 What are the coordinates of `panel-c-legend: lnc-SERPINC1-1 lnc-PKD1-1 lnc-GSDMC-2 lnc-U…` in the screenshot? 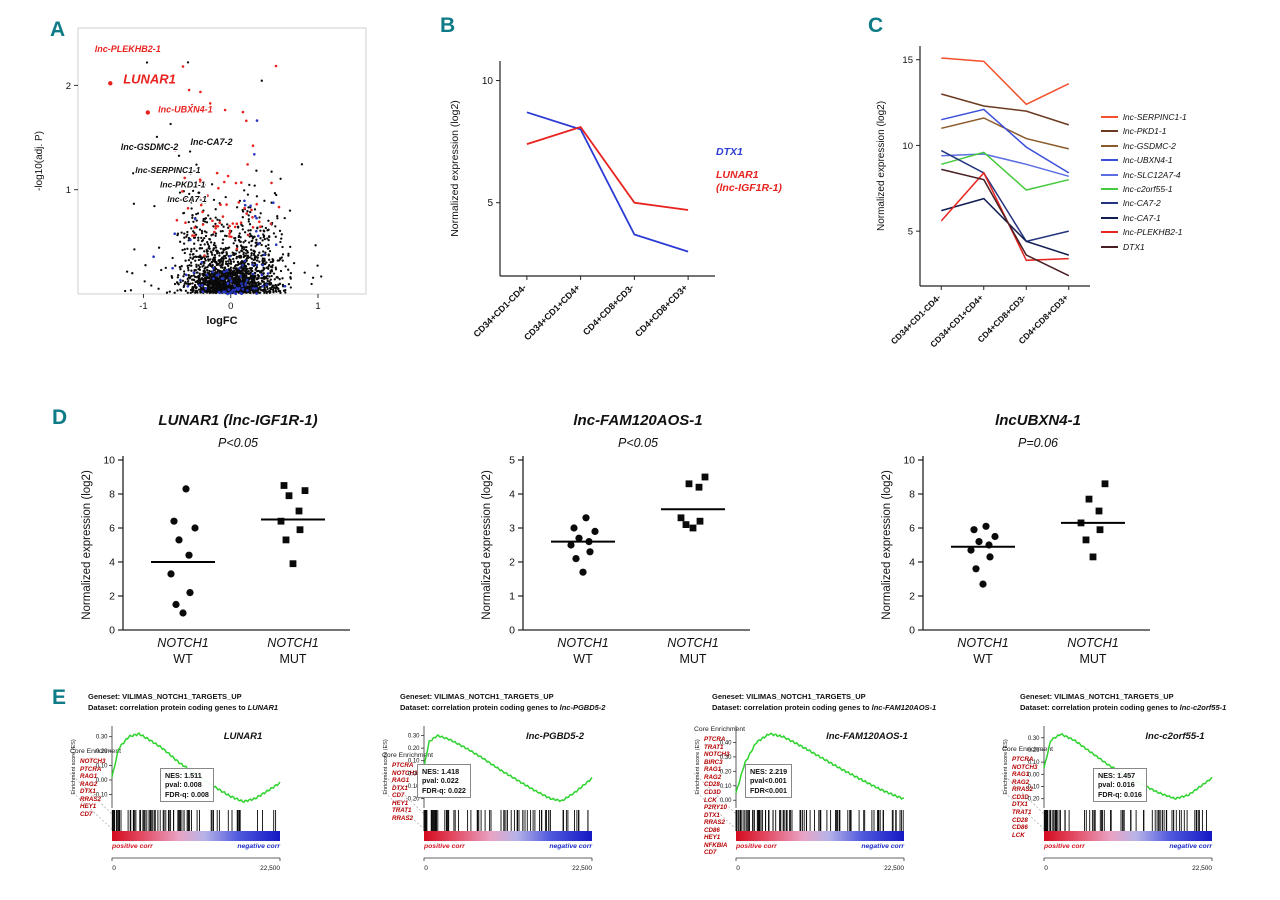 It's located at (1144, 184).